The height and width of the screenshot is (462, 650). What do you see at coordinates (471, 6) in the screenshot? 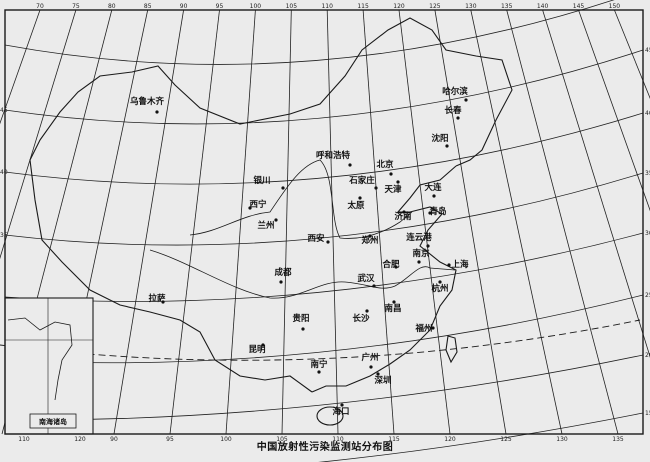
I see `longitude-label-top: 130` at bounding box center [471, 6].